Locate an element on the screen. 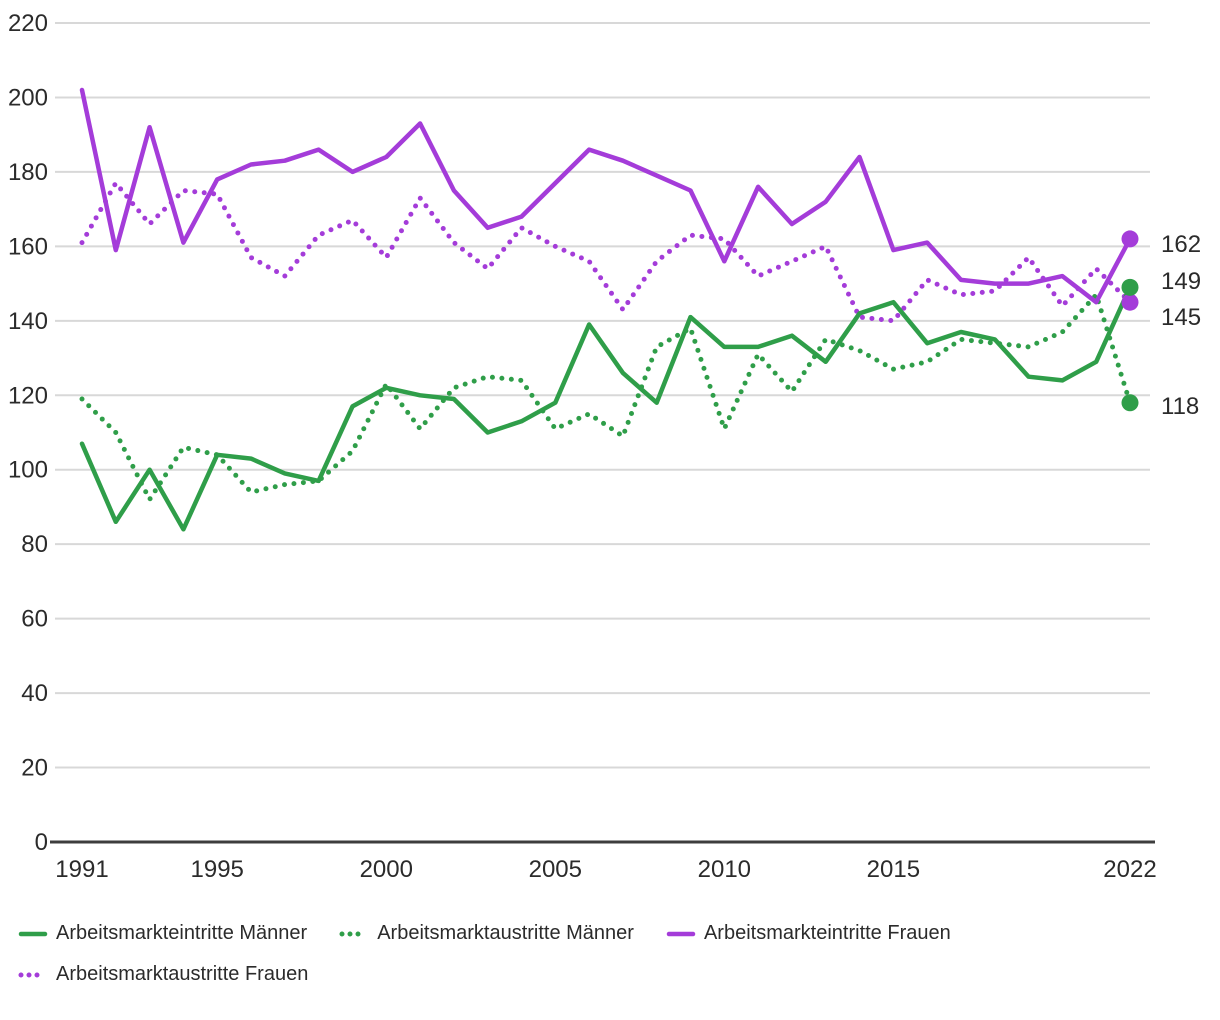 The height and width of the screenshot is (1020, 1220). legend-item: Arbeitsmarktaustritte Männer is located at coordinates (486, 933).